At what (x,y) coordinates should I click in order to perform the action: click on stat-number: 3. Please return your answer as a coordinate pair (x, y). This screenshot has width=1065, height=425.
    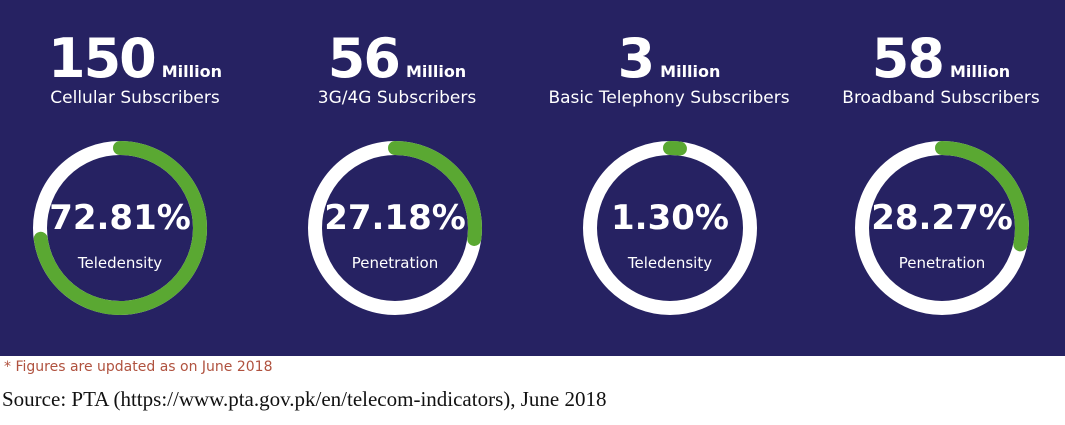
    Looking at the image, I should click on (636, 58).